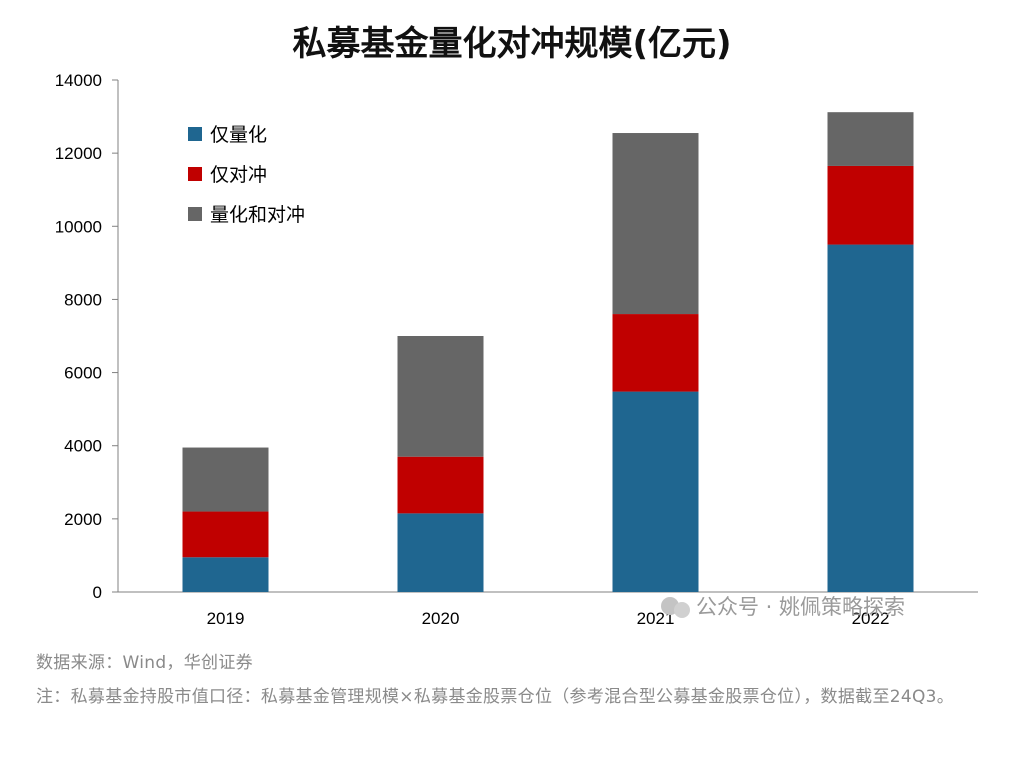  Describe the element at coordinates (83, 299) in the screenshot. I see `y-tick-label: 8000` at that location.